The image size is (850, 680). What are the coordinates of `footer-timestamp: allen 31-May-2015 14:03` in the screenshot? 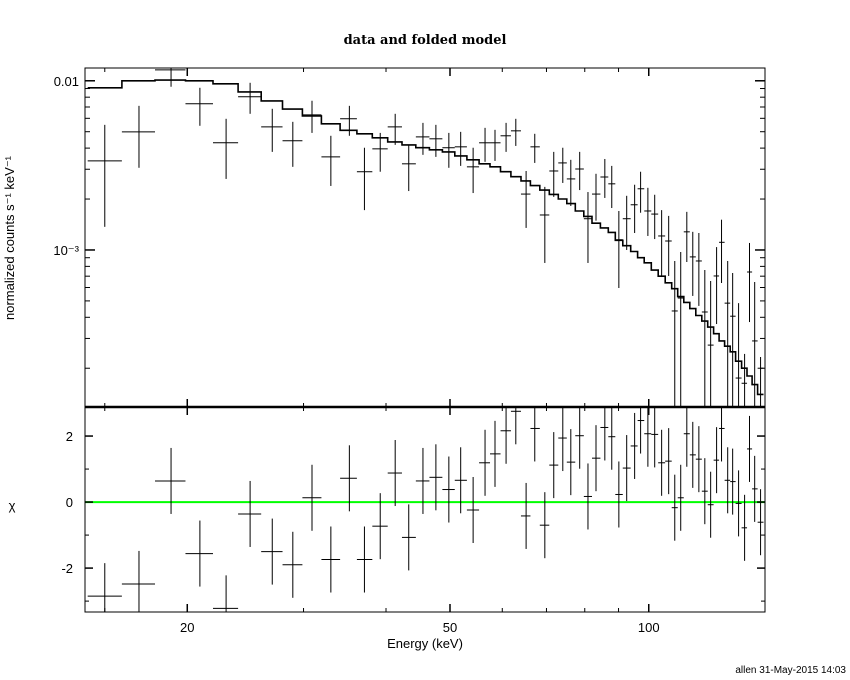 It's located at (790, 670).